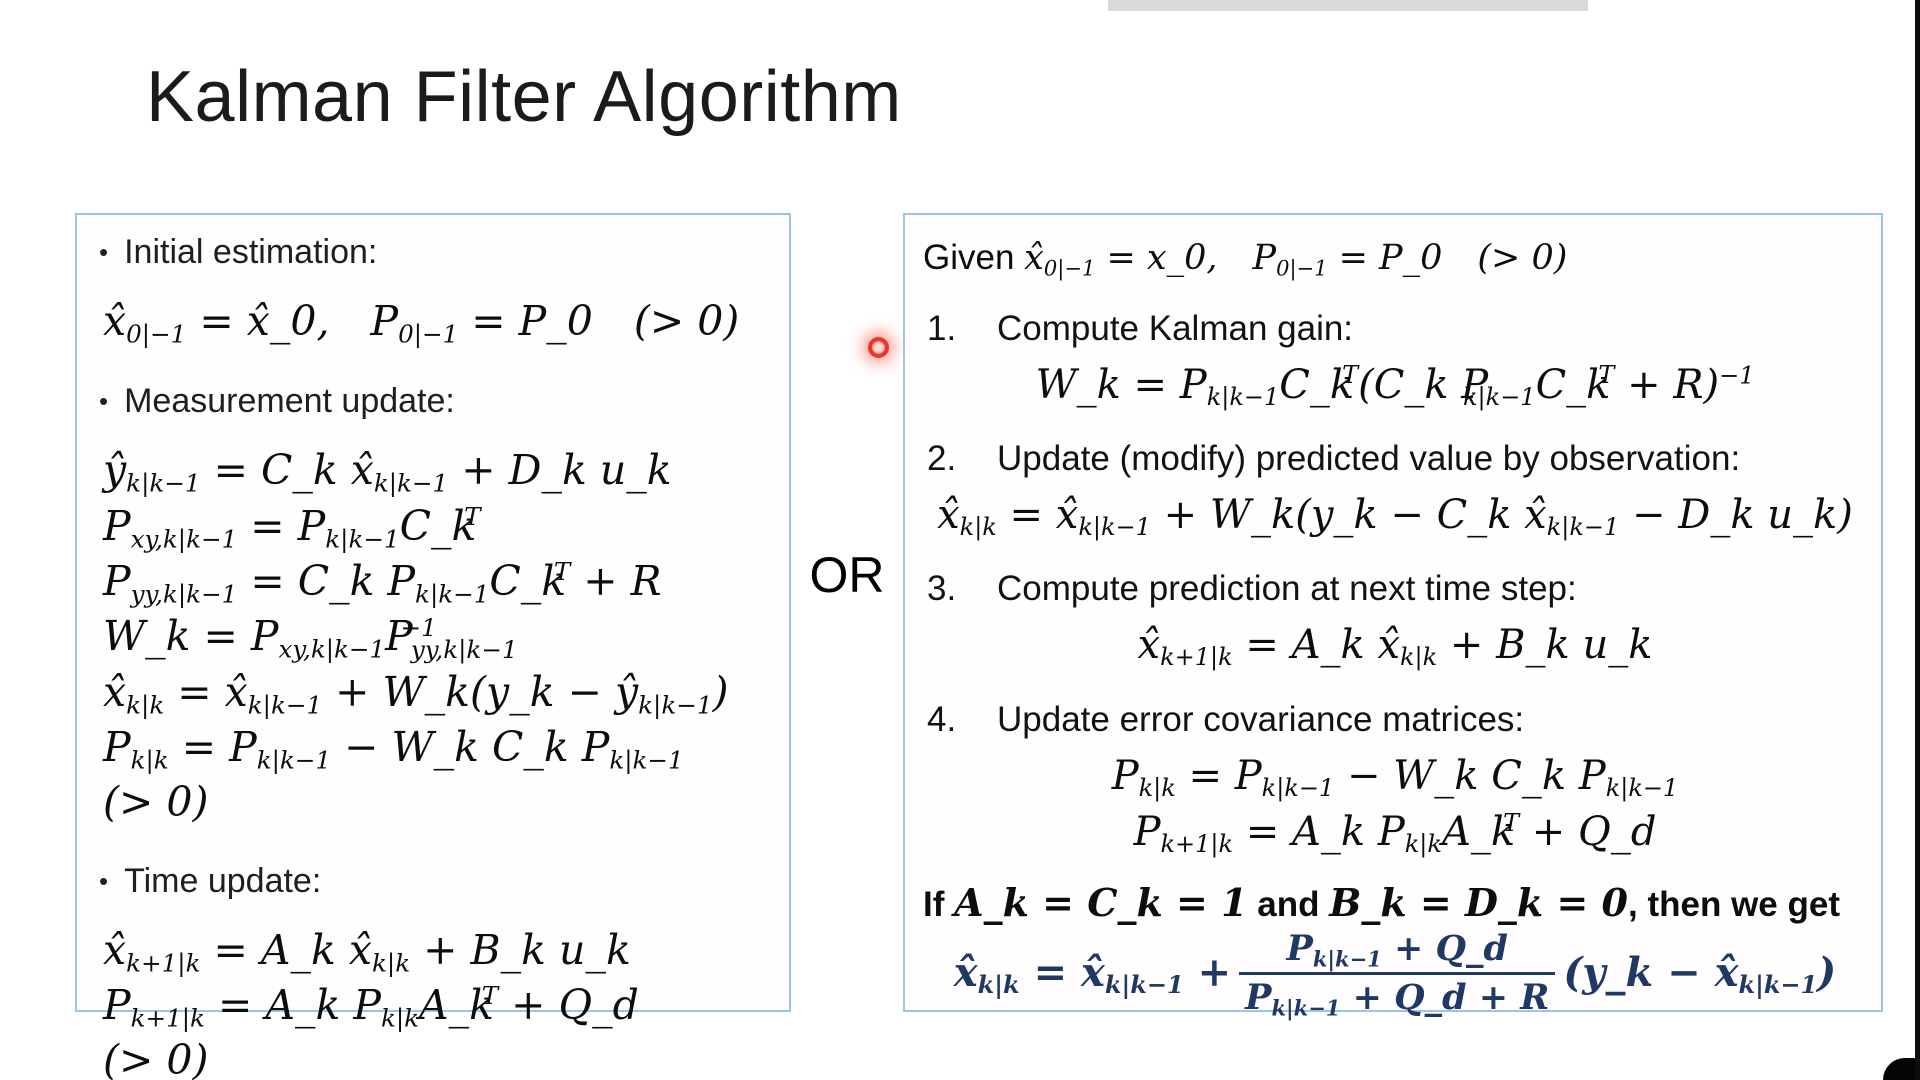  What do you see at coordinates (942, 328) in the screenshot?
I see `step-1-number: 1.` at bounding box center [942, 328].